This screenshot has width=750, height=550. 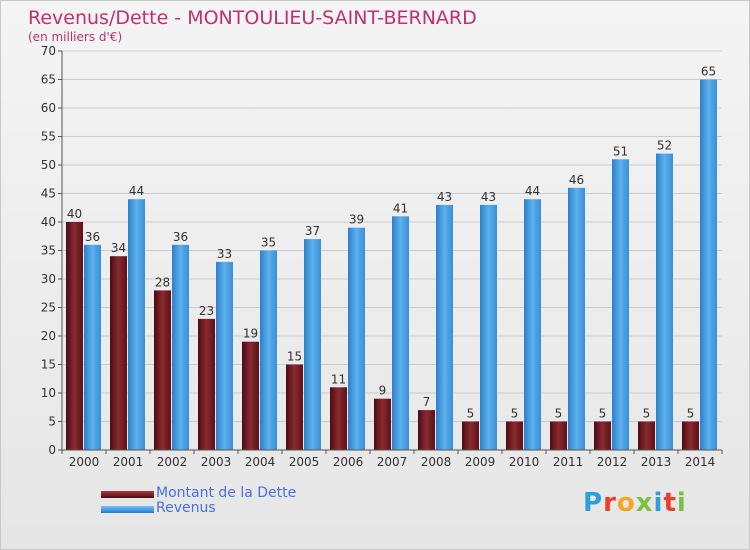 What do you see at coordinates (670, 503) in the screenshot?
I see `logo-letter: t` at bounding box center [670, 503].